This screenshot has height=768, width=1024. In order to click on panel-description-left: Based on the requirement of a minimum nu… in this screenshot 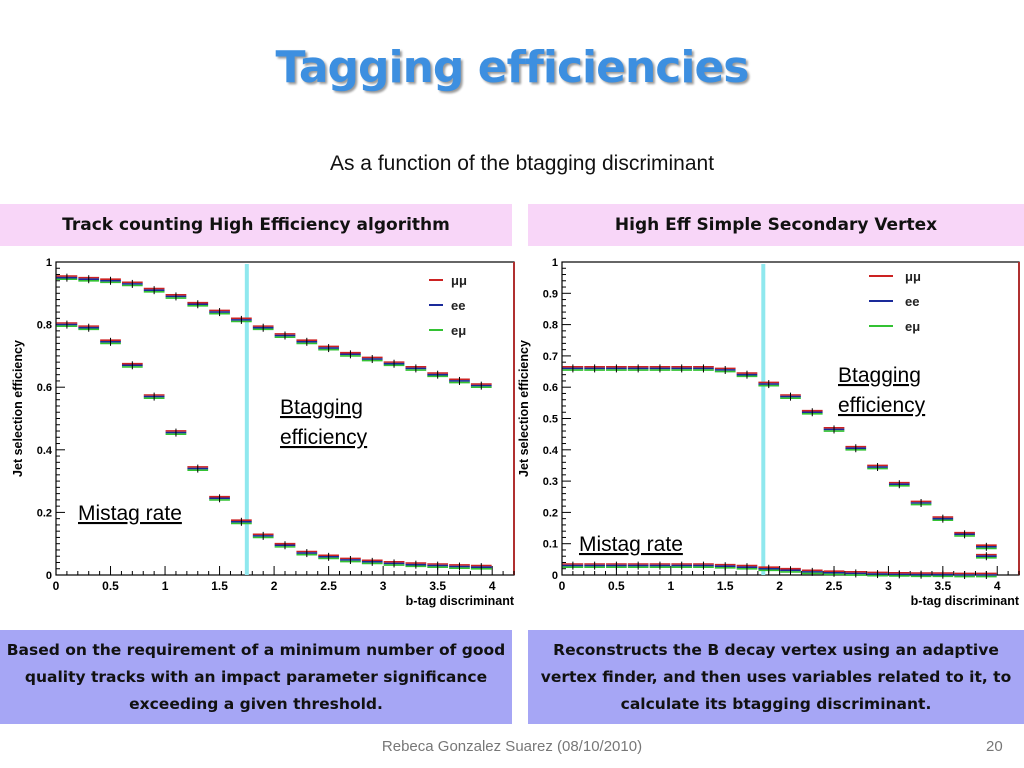, I will do `click(256, 677)`.